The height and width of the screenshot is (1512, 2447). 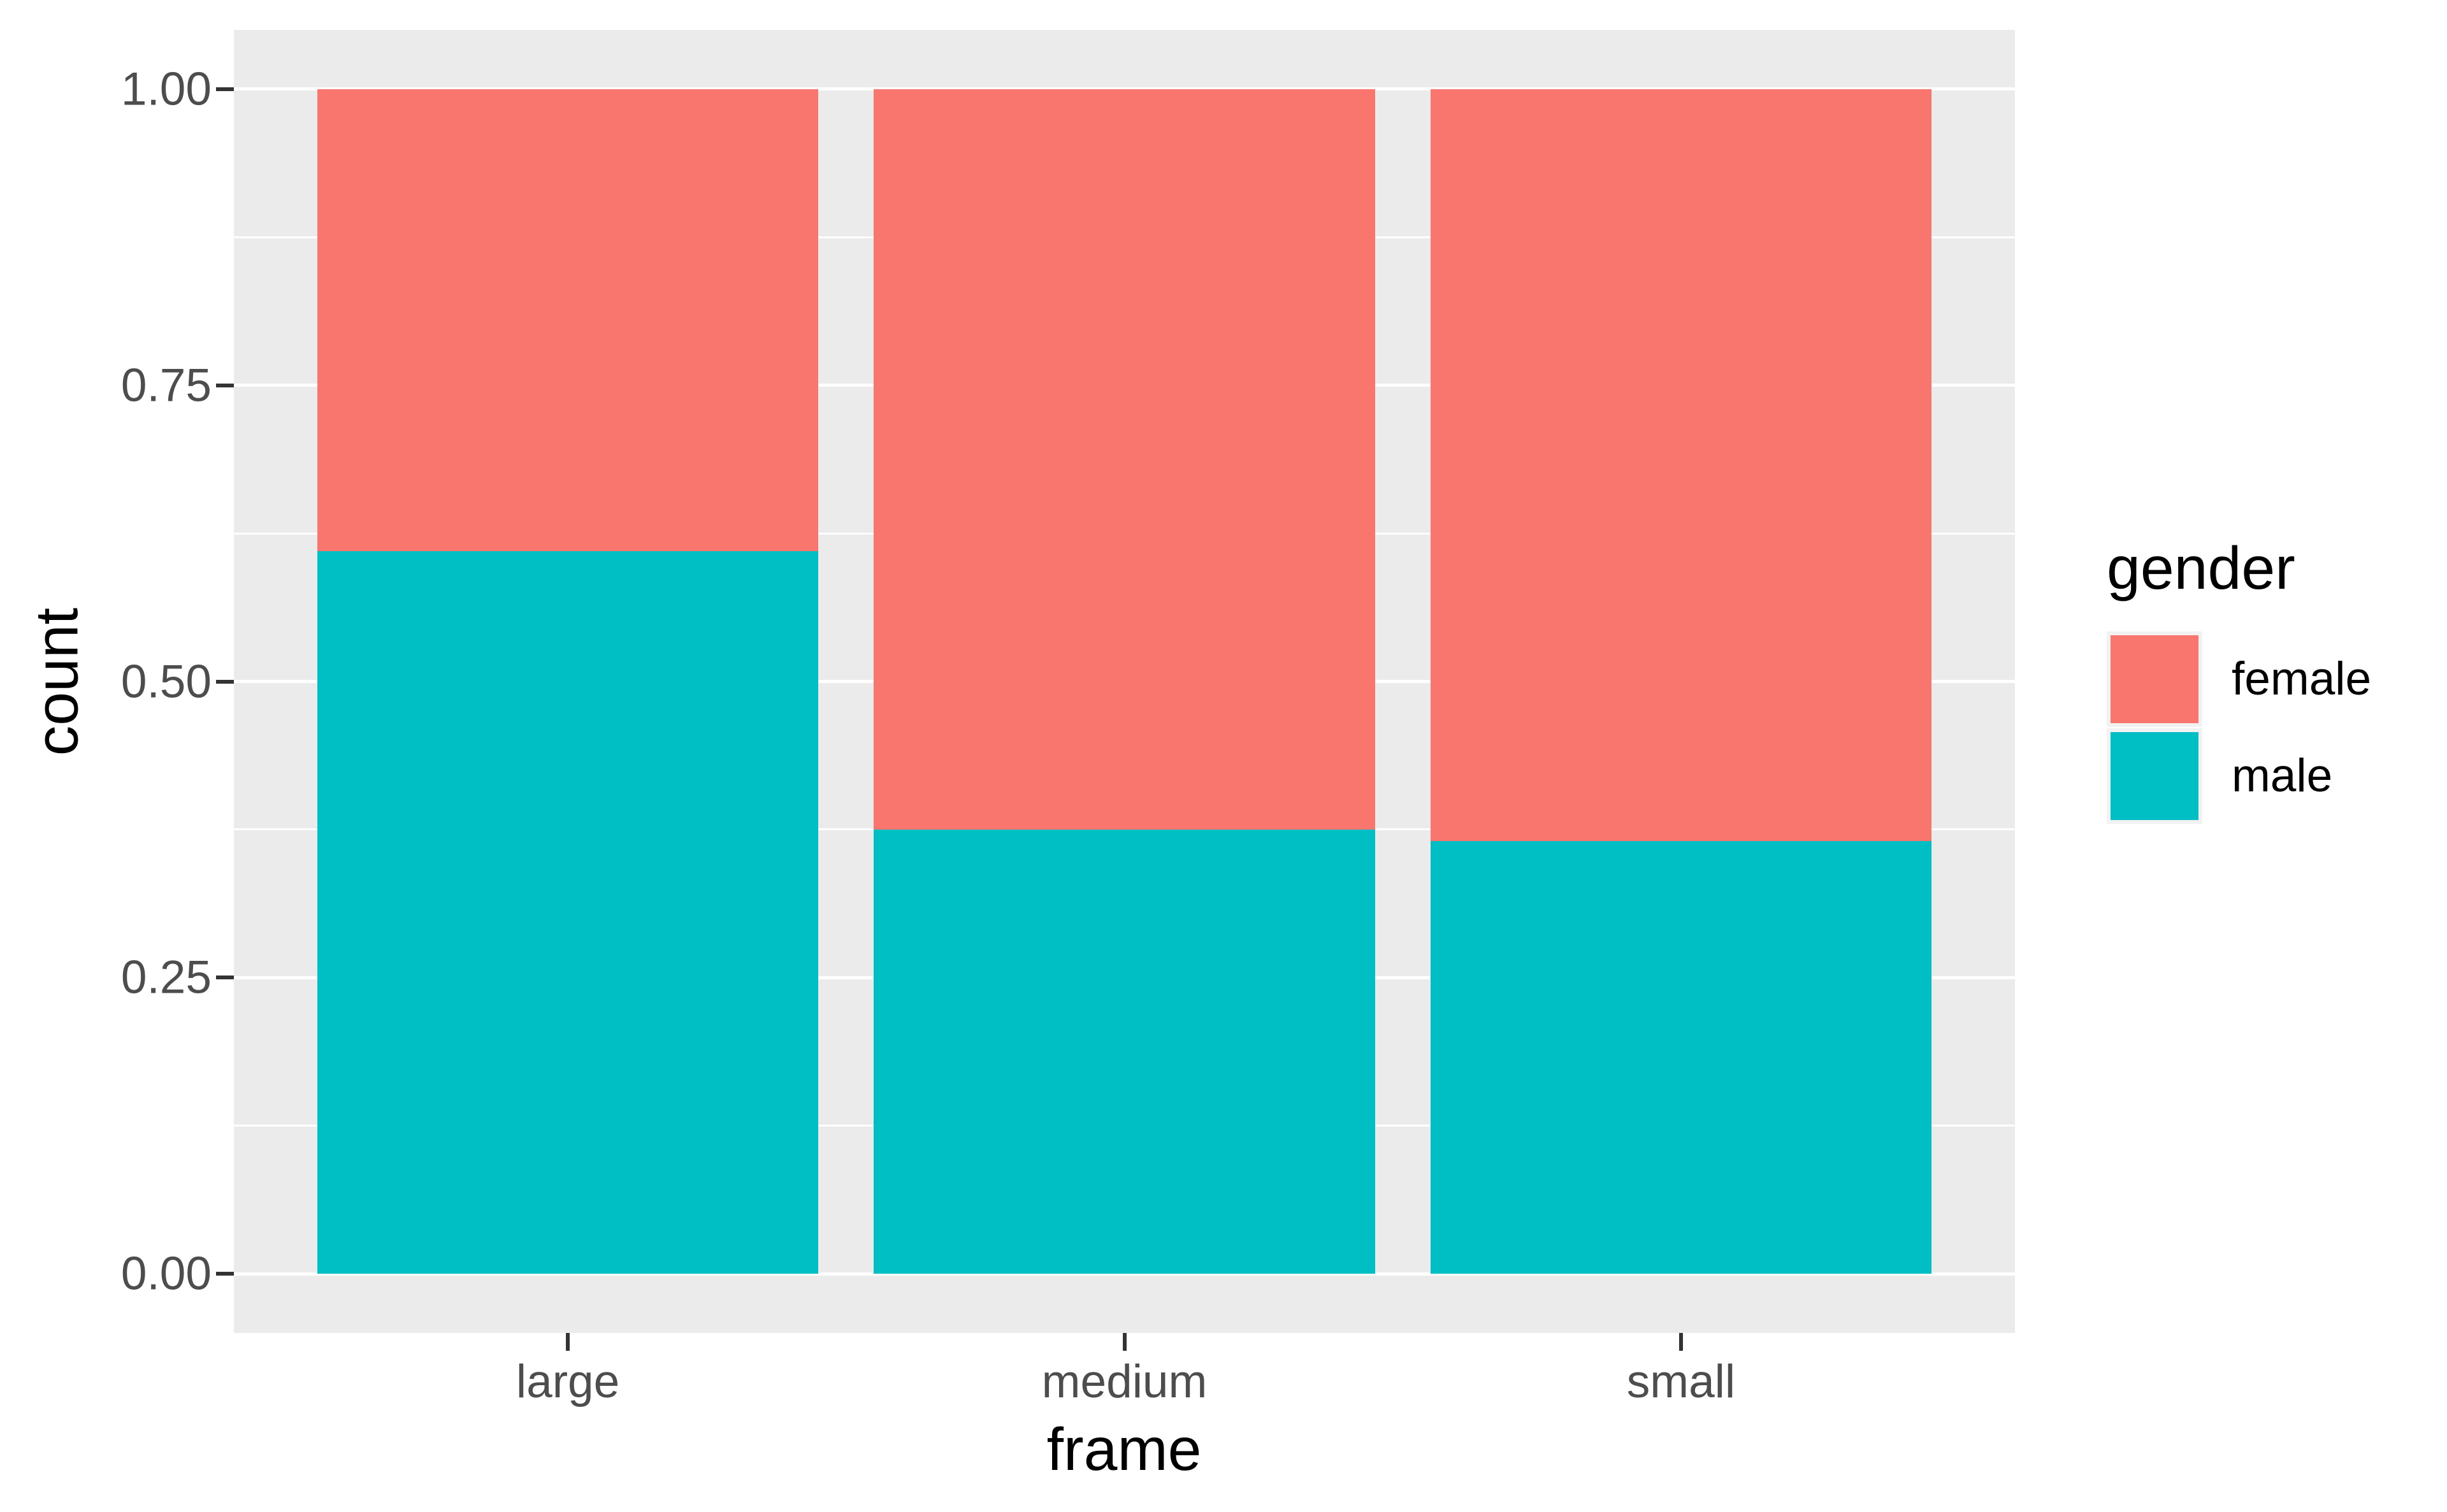 What do you see at coordinates (1124, 1051) in the screenshot?
I see `bar-segment-male-medium` at bounding box center [1124, 1051].